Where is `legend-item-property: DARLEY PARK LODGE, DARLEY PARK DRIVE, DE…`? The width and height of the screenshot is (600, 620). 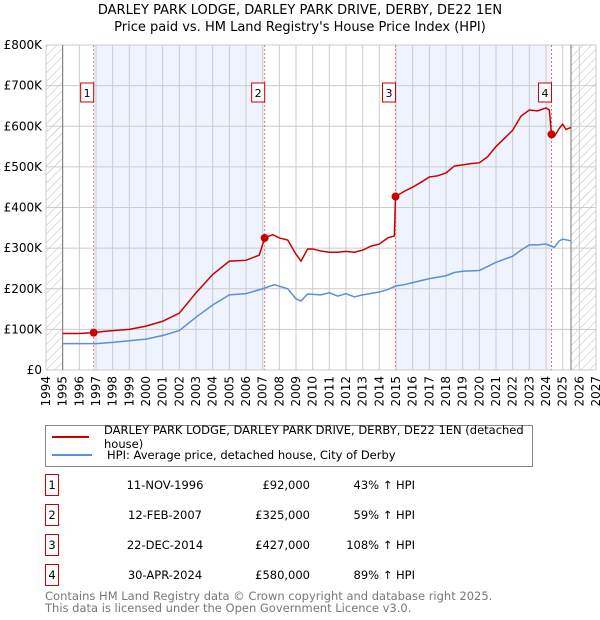
legend-item-property: DARLEY PARK LODGE, DARLEY PARK DRIVE, DE… is located at coordinates (292, 437).